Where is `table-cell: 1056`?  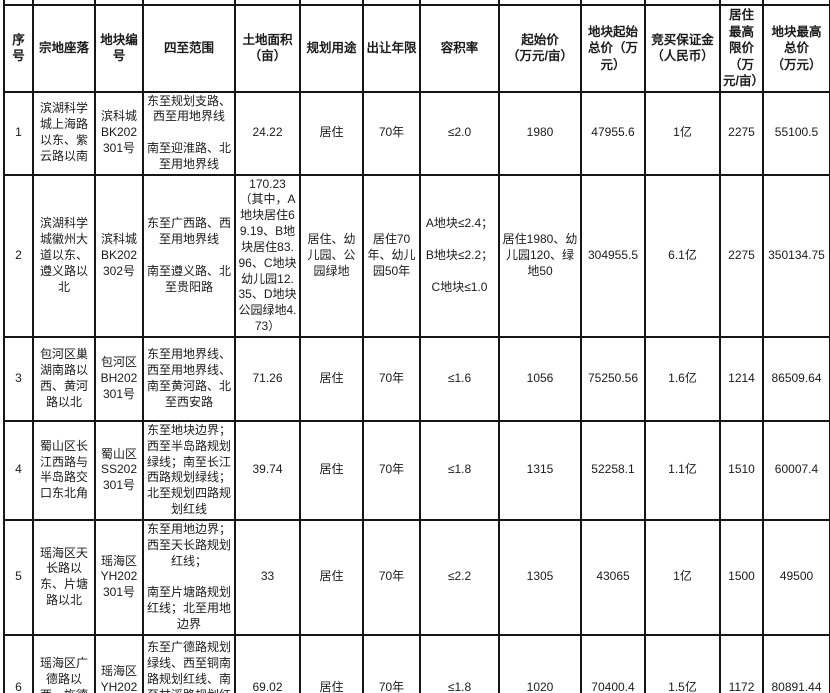 table-cell: 1056 is located at coordinates (540, 378).